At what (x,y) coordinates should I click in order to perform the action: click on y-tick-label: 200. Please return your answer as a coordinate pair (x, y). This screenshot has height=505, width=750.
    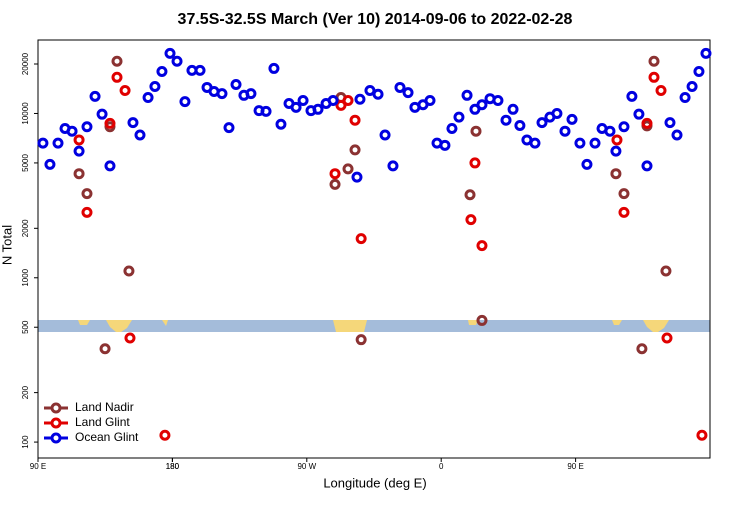
    Looking at the image, I should click on (25, 392).